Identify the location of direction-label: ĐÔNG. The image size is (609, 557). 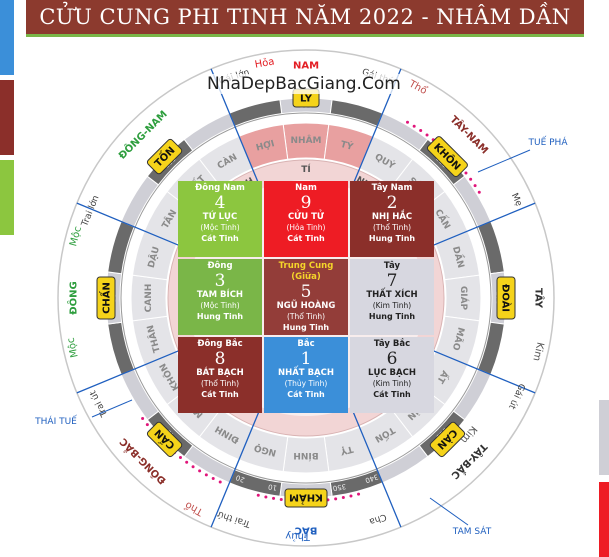
(73, 297).